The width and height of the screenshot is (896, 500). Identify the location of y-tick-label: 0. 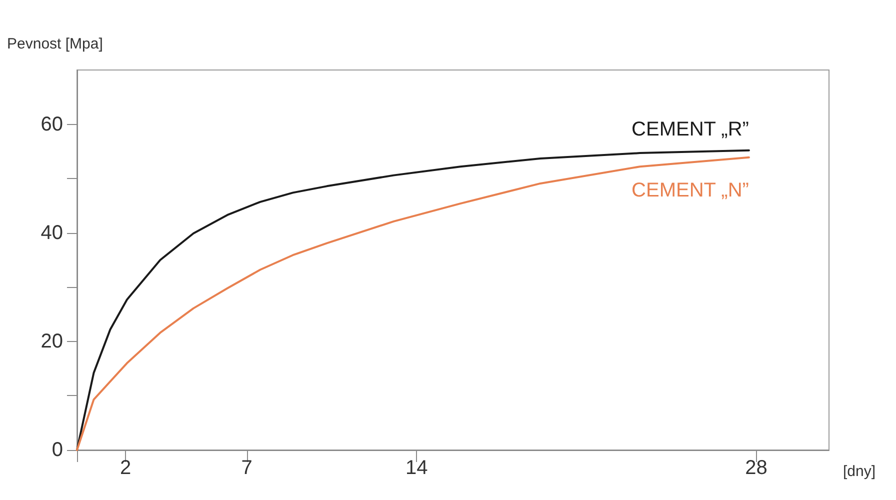
(57, 450).